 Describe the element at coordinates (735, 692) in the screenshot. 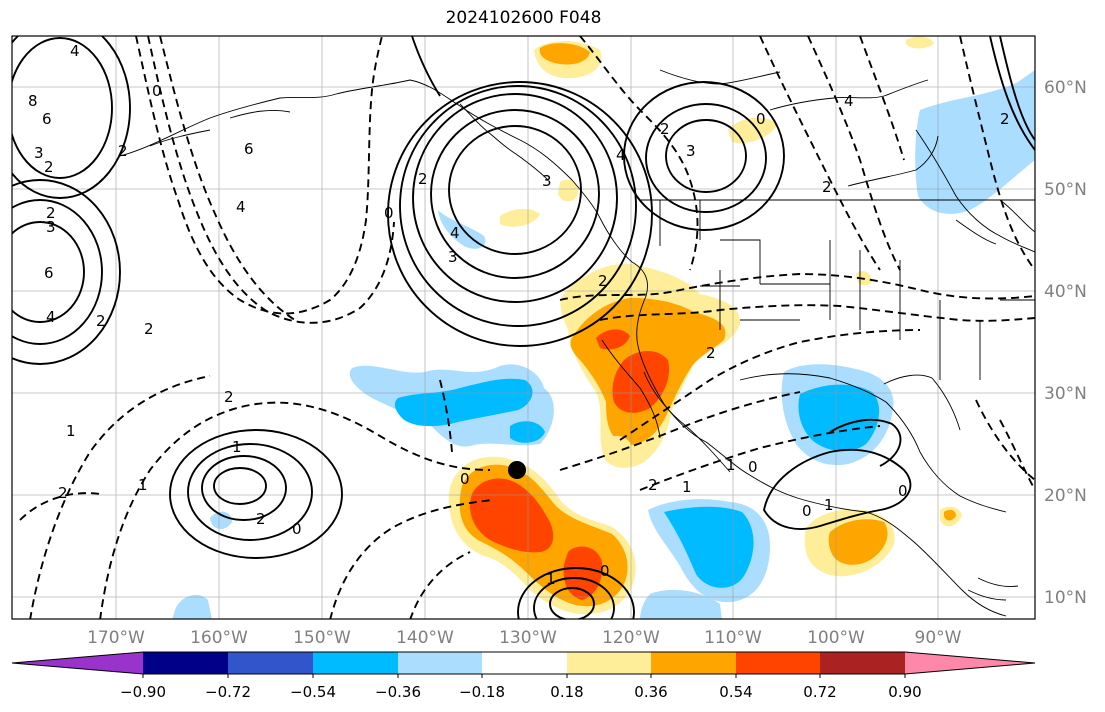

I see `colorbar-tick-label: 0.54` at that location.